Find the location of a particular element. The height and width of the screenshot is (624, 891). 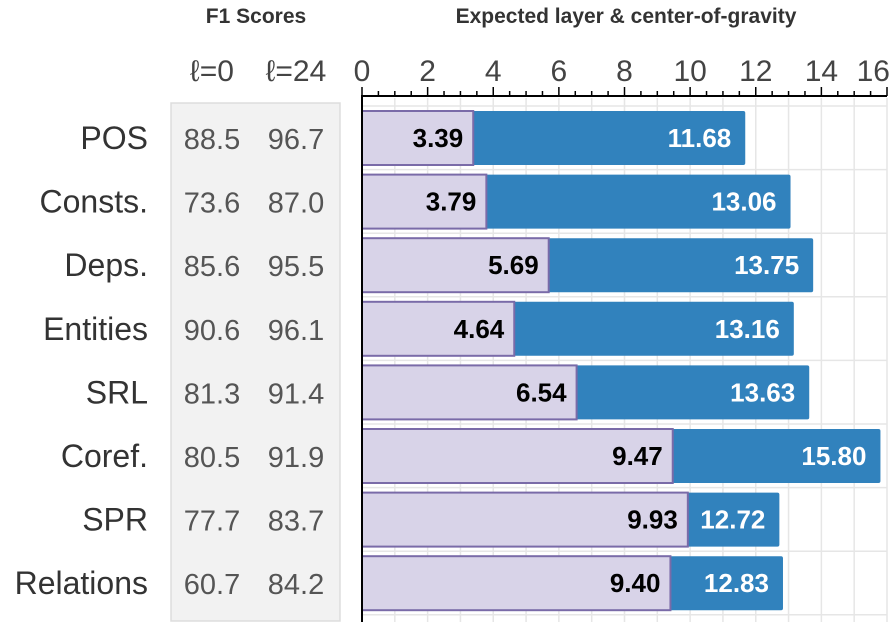

expected-layer-label: 9.47 is located at coordinates (637, 456).